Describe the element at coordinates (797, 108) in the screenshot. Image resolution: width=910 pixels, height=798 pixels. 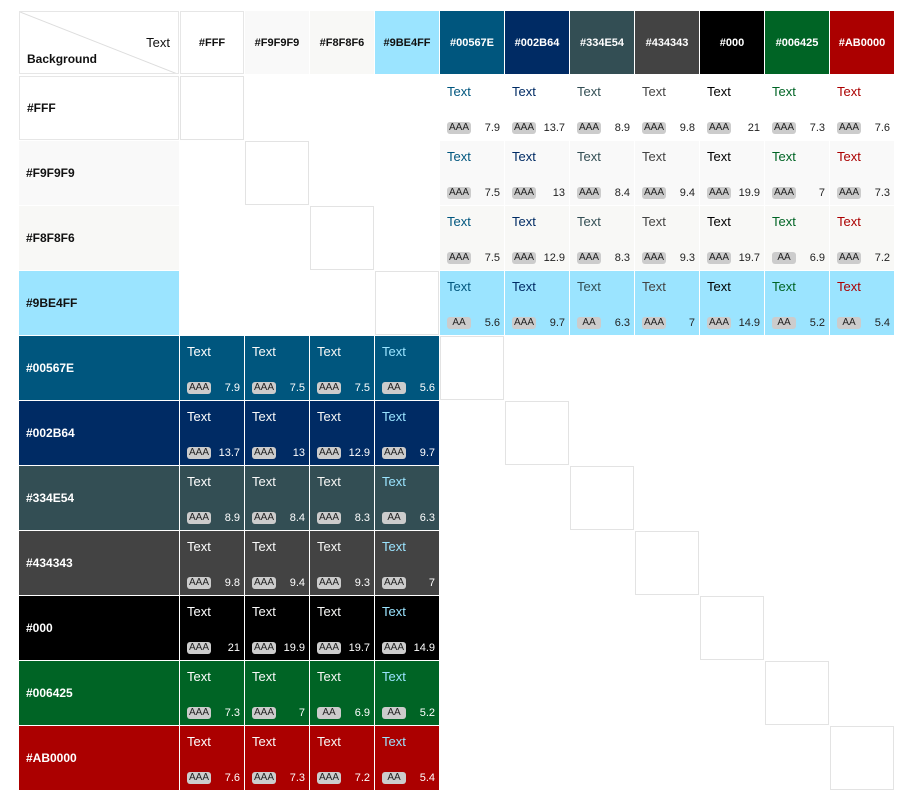
I see `combination-cell: Text AAA 7.3` at that location.